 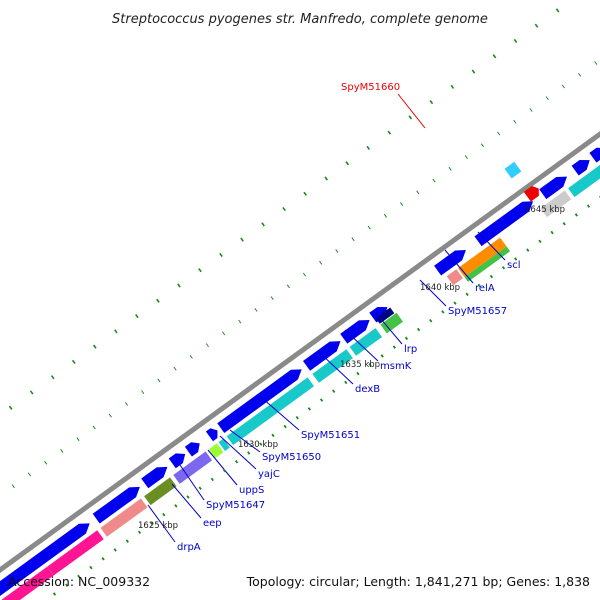 I want to click on scale-label: 1645 kbp, so click(x=545, y=210).